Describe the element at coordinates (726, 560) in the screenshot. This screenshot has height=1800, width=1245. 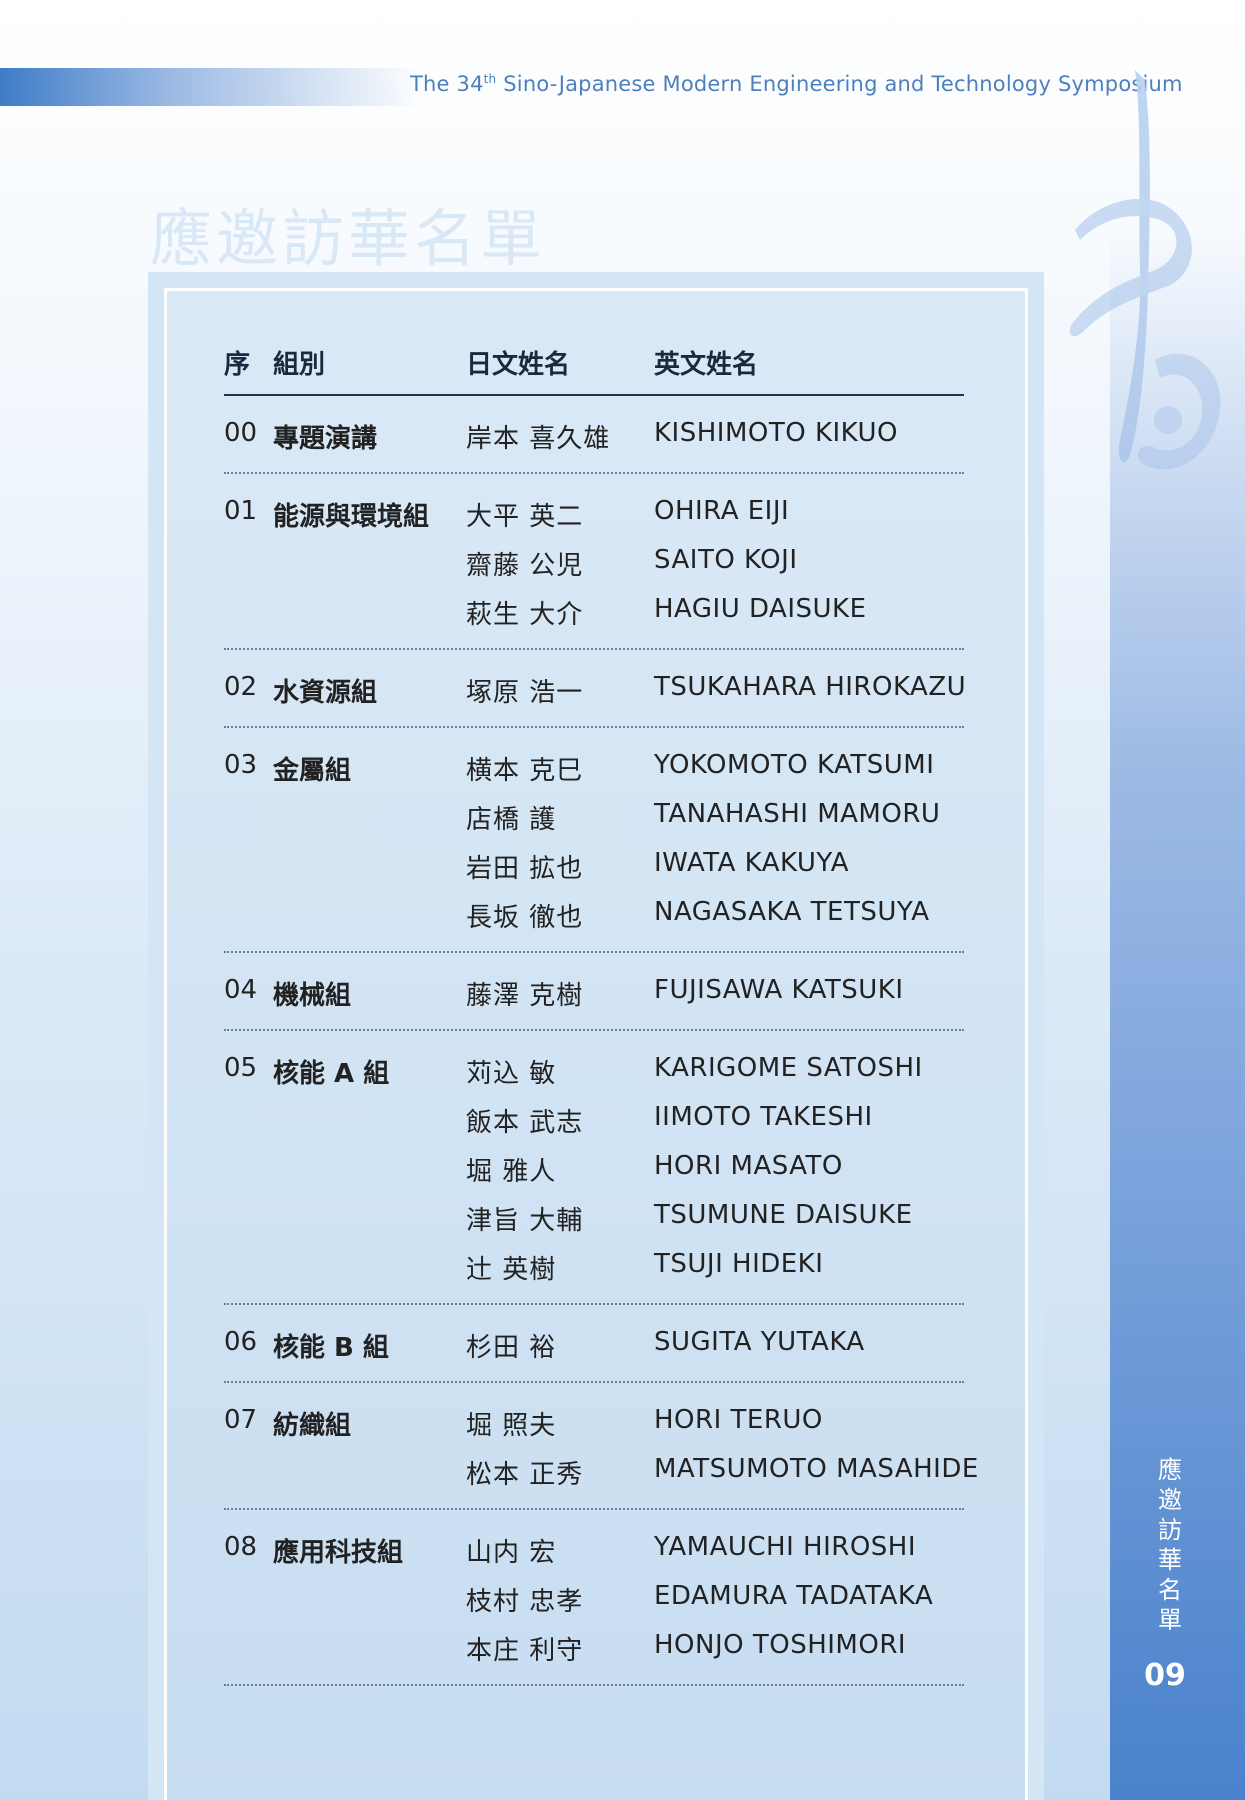
I see `english-name: SAITO KOJI` at that location.